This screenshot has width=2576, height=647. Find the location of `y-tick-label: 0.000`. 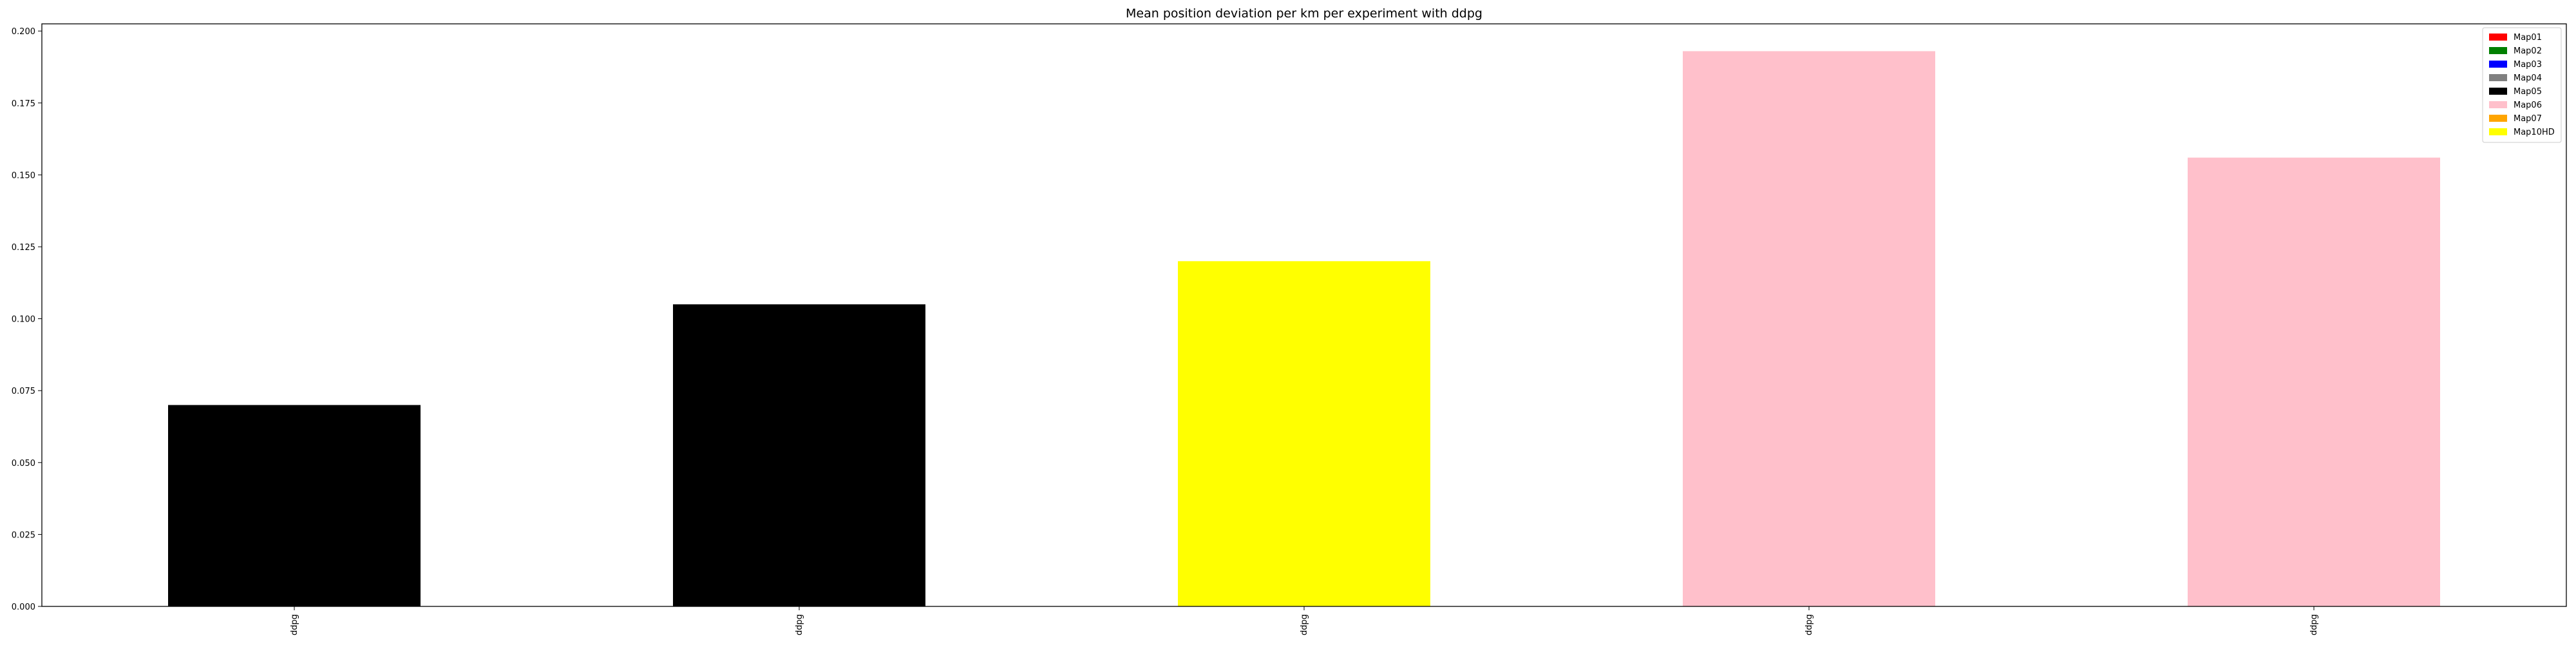

y-tick-label: 0.000 is located at coordinates (24, 607).